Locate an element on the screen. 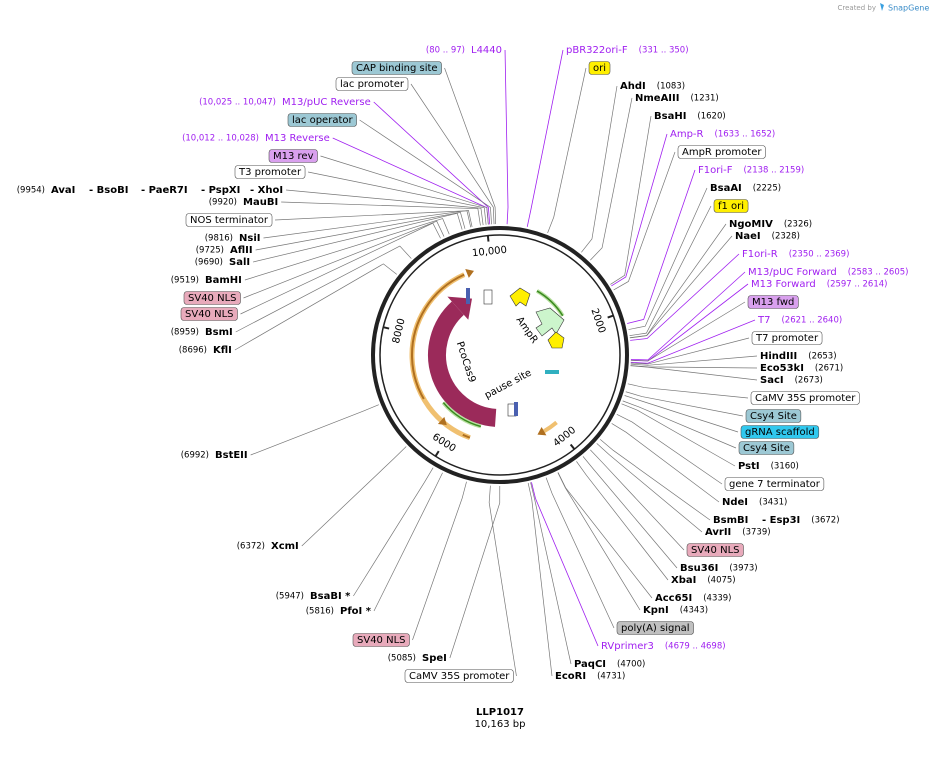 This screenshot has width=936, height=760. enzyme-name: PfoI * is located at coordinates (356, 611).